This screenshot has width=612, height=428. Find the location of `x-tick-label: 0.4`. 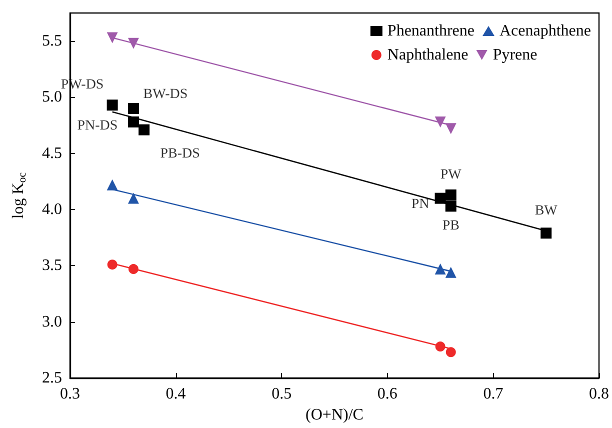

x-tick-label: 0.4 is located at coordinates (176, 394).